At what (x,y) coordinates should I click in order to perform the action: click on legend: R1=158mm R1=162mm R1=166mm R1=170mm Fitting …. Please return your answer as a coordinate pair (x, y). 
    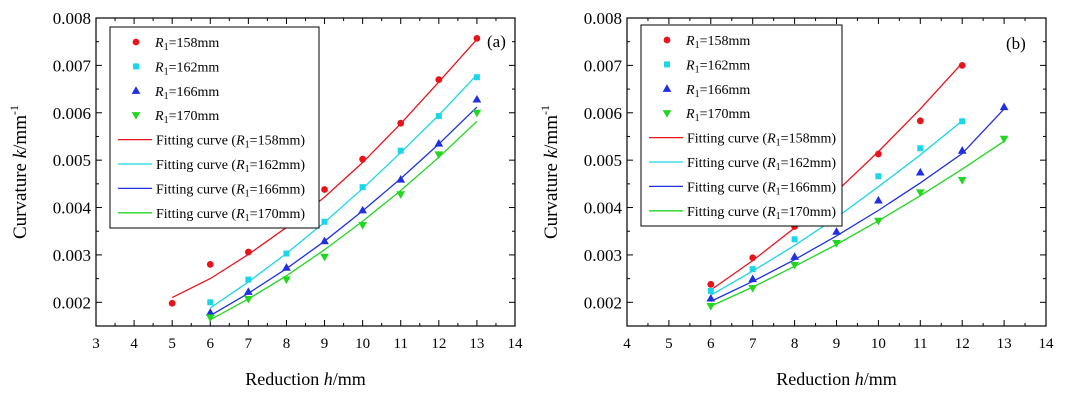
    Looking at the image, I should click on (741, 125).